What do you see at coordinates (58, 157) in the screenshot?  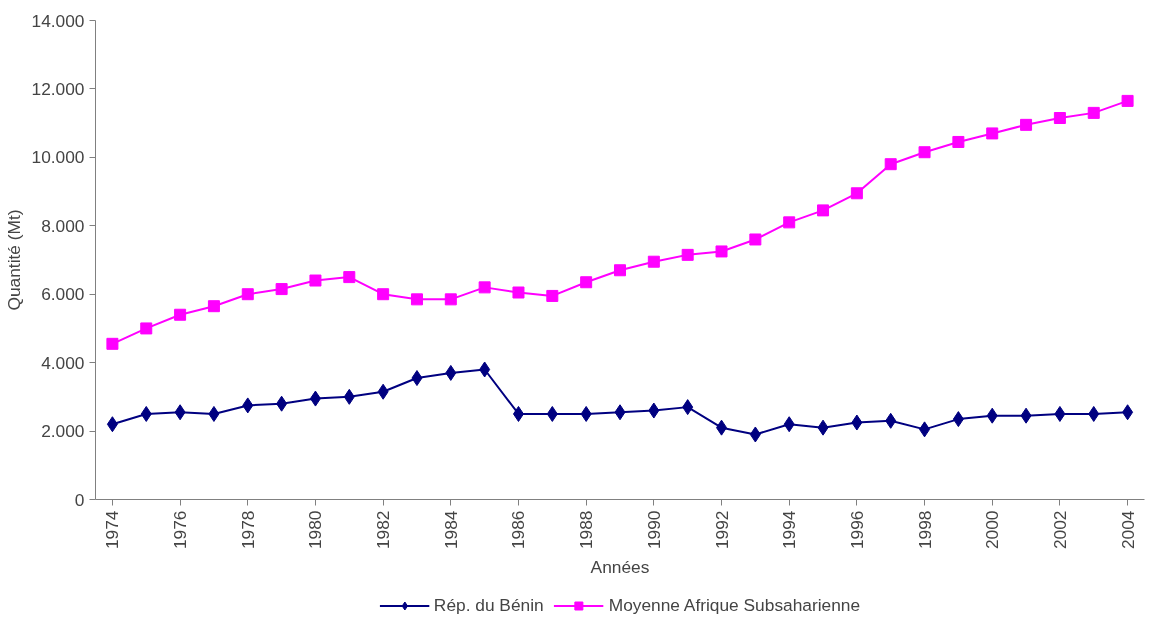 I see `y-tick-label: 10.000` at bounding box center [58, 157].